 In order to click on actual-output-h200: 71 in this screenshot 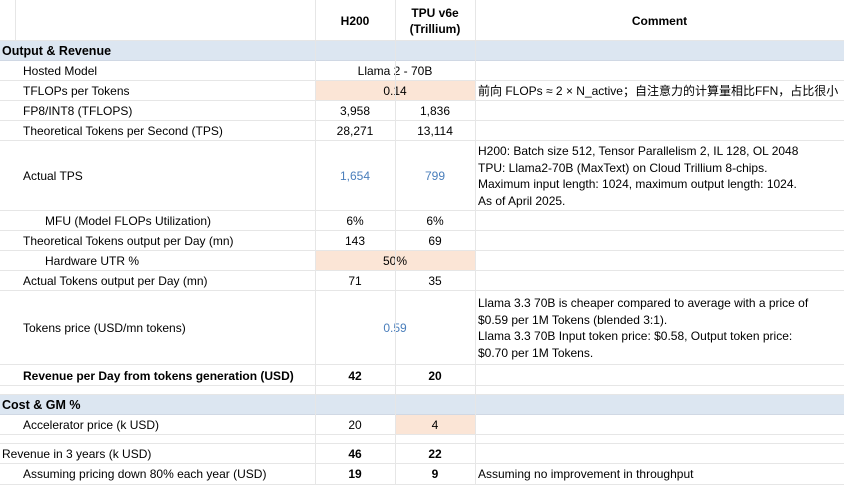, I will do `click(355, 281)`.